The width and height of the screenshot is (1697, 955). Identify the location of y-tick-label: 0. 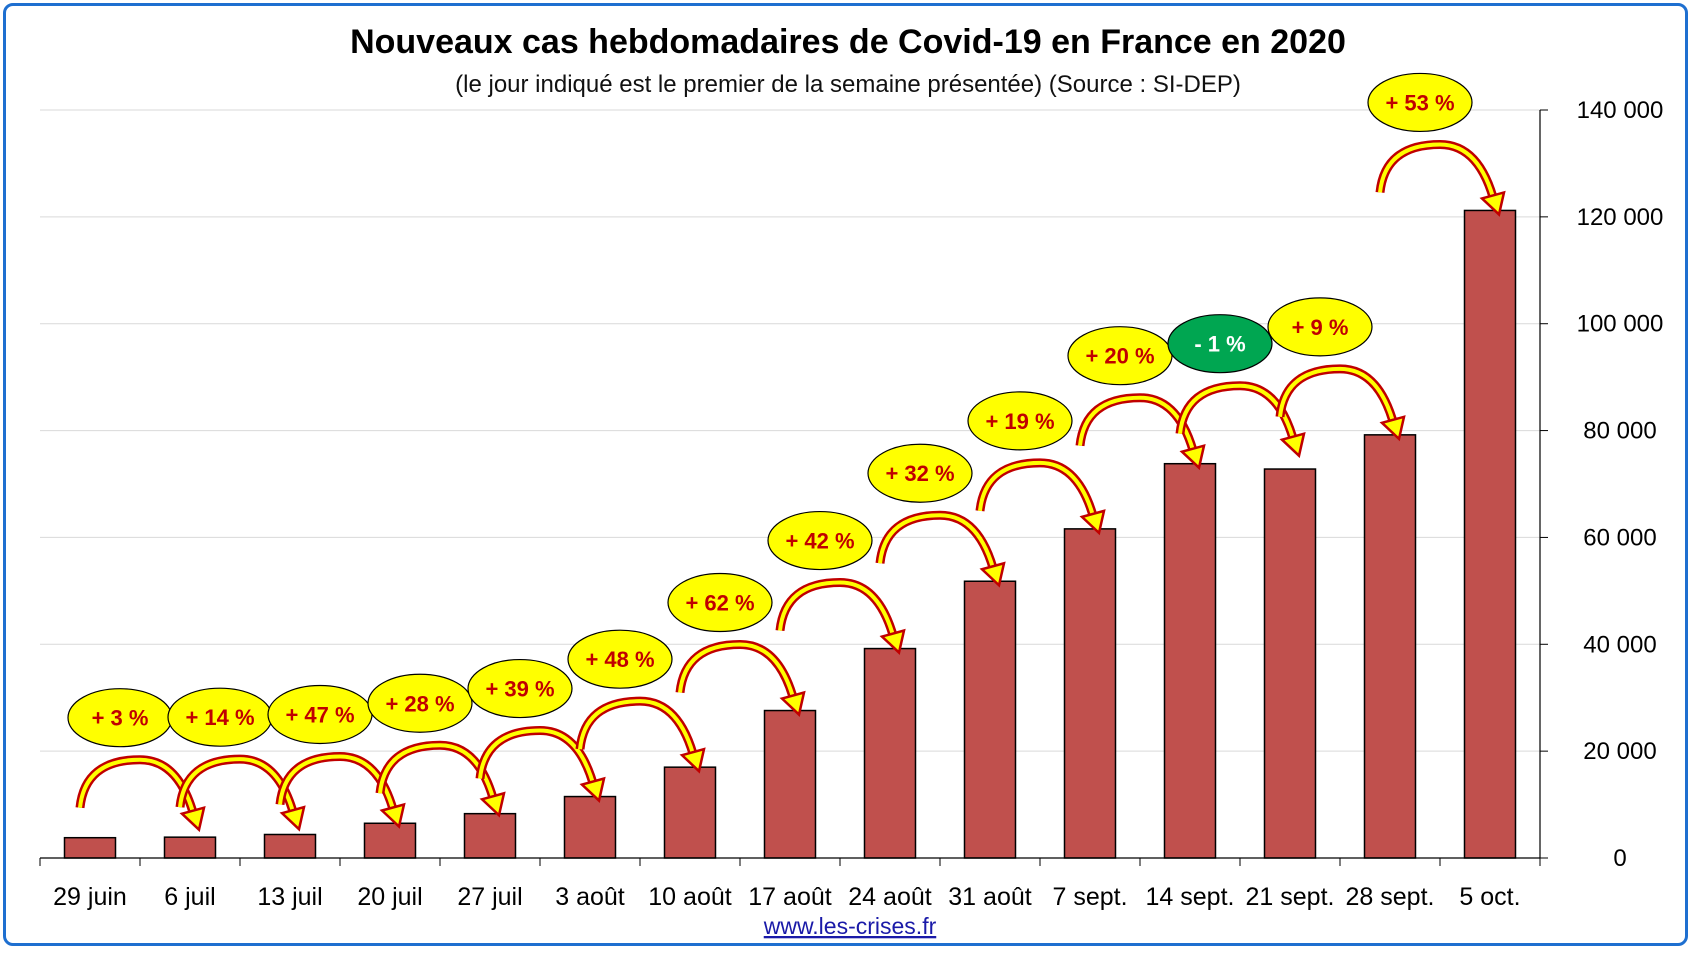
(1619, 858).